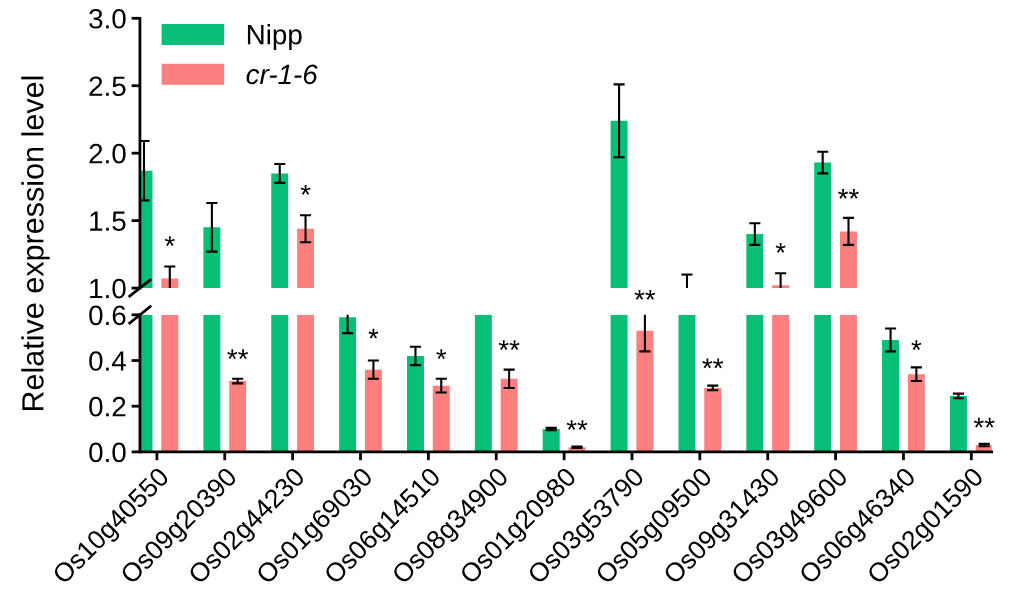  I want to click on y-tick-label: 2.0, so click(107, 153).